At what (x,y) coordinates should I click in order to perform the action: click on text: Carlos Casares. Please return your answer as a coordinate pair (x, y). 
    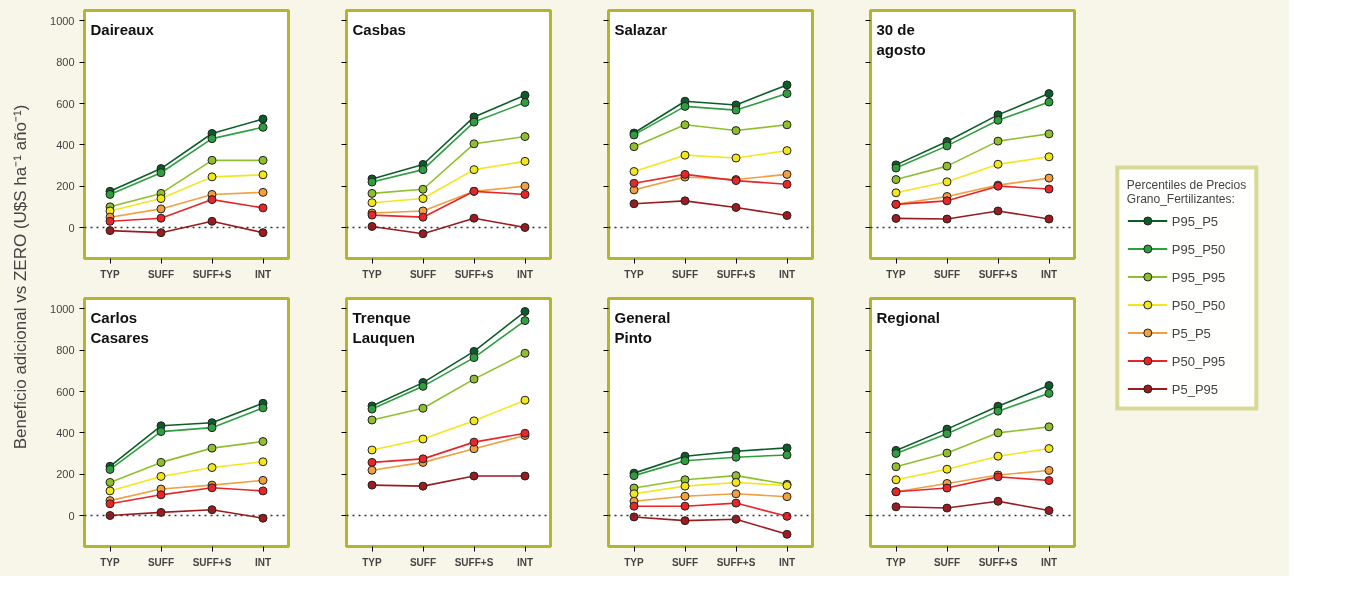
    Looking at the image, I should click on (119, 327).